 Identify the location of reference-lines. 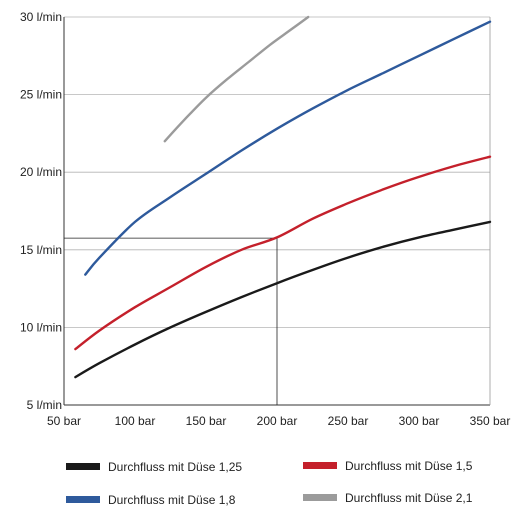
(171, 321).